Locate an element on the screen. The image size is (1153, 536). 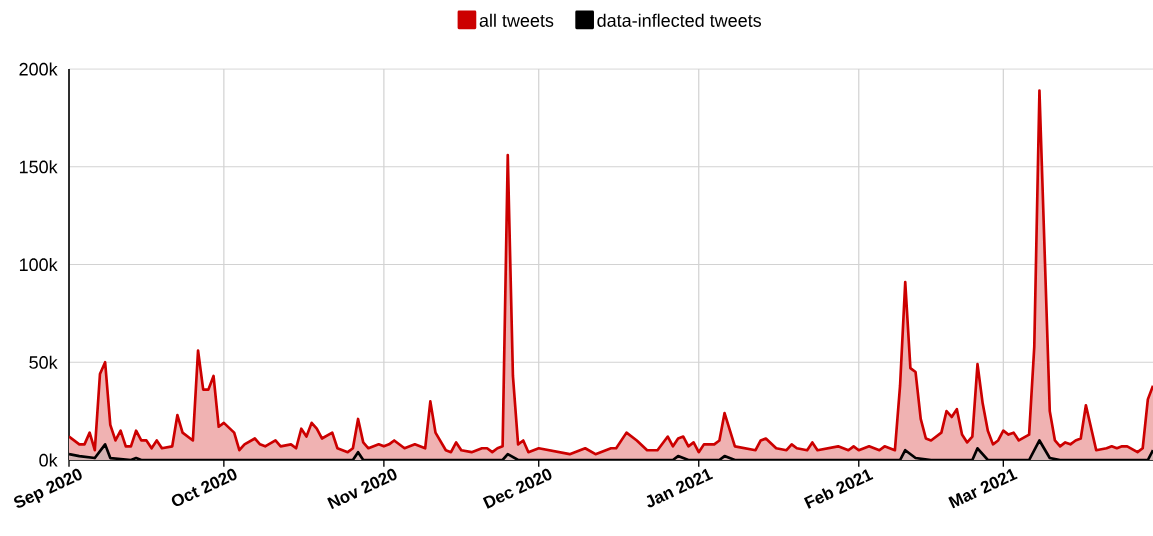
y-tick-label: 0k is located at coordinates (48, 460).